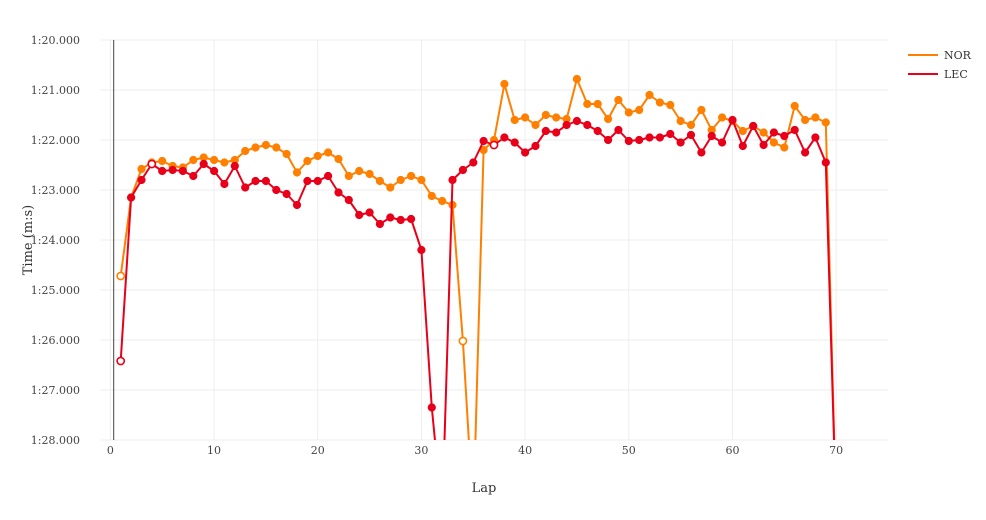 This screenshot has width=986, height=520. Describe the element at coordinates (938, 74) in the screenshot. I see `legend-item-lec: LEC` at that location.